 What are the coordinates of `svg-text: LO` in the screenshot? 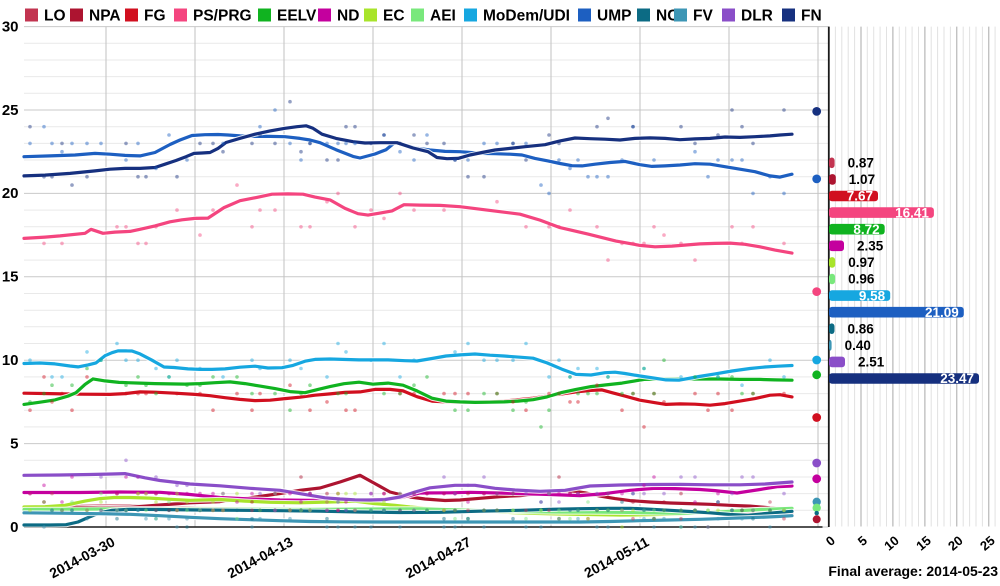 It's located at (55, 16).